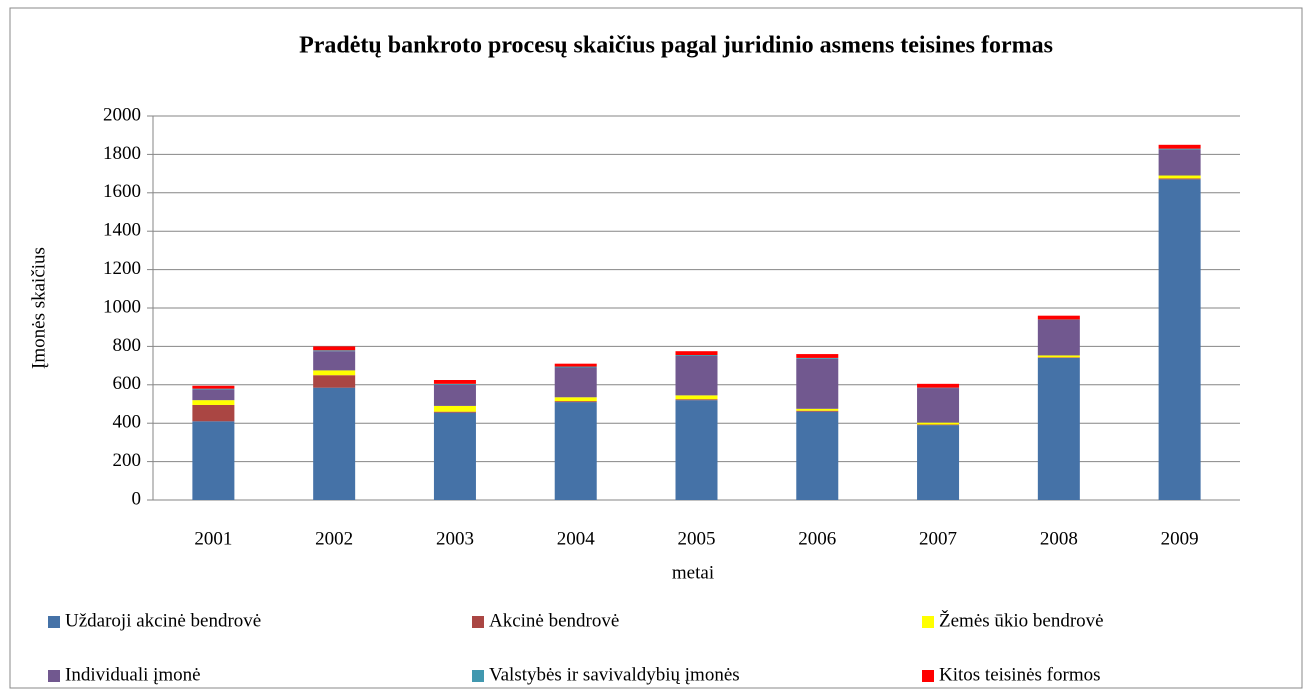  Describe the element at coordinates (213, 538) in the screenshot. I see `x-tick-label: 2001` at that location.